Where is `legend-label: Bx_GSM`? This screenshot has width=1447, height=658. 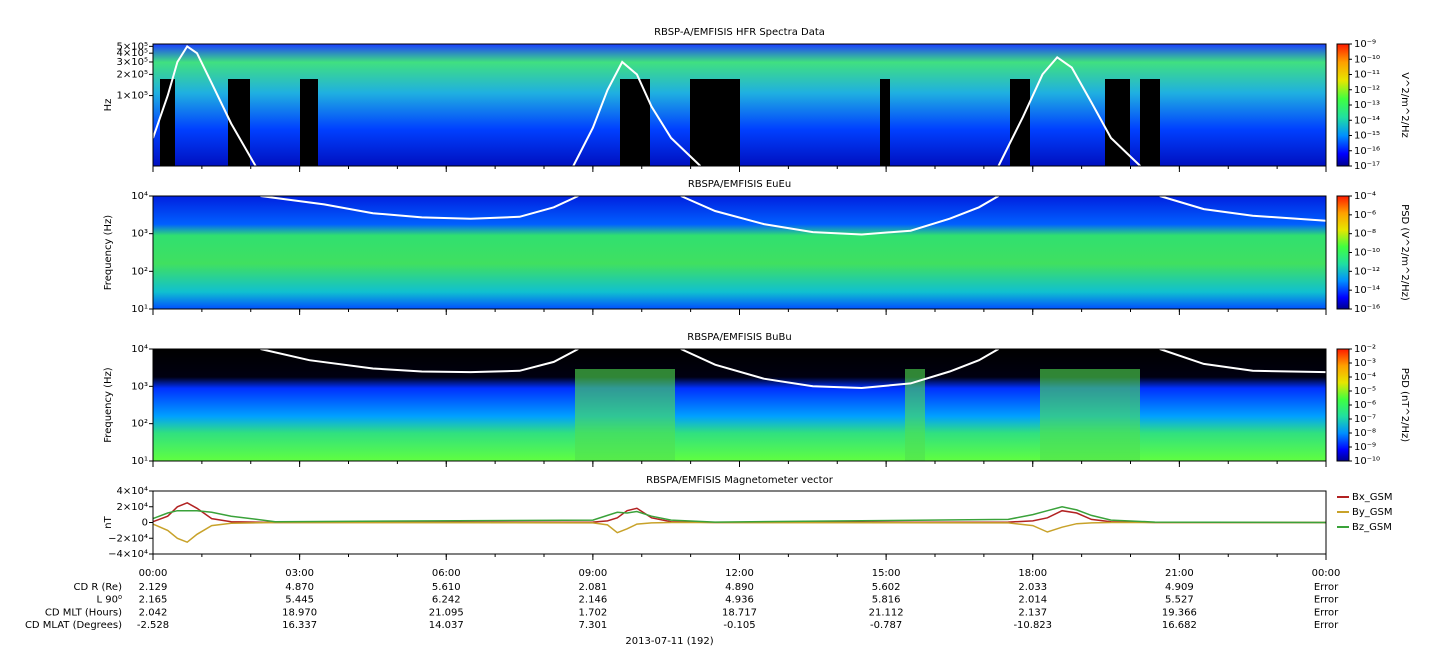
legend-label: Bx_GSM is located at coordinates (1372, 497).